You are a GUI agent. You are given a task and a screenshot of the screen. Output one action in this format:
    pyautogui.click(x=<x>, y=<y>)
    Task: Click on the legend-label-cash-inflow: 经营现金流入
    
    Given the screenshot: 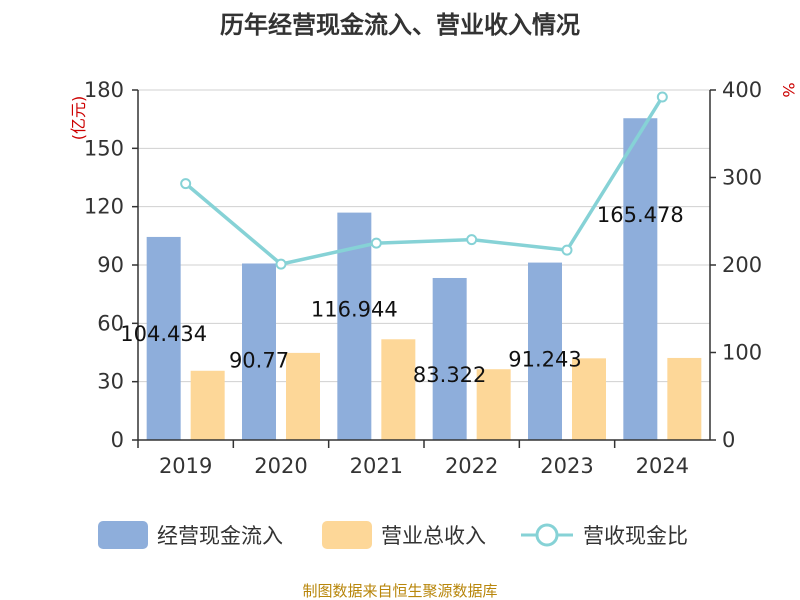 What is the action you would take?
    pyautogui.click(x=220, y=536)
    